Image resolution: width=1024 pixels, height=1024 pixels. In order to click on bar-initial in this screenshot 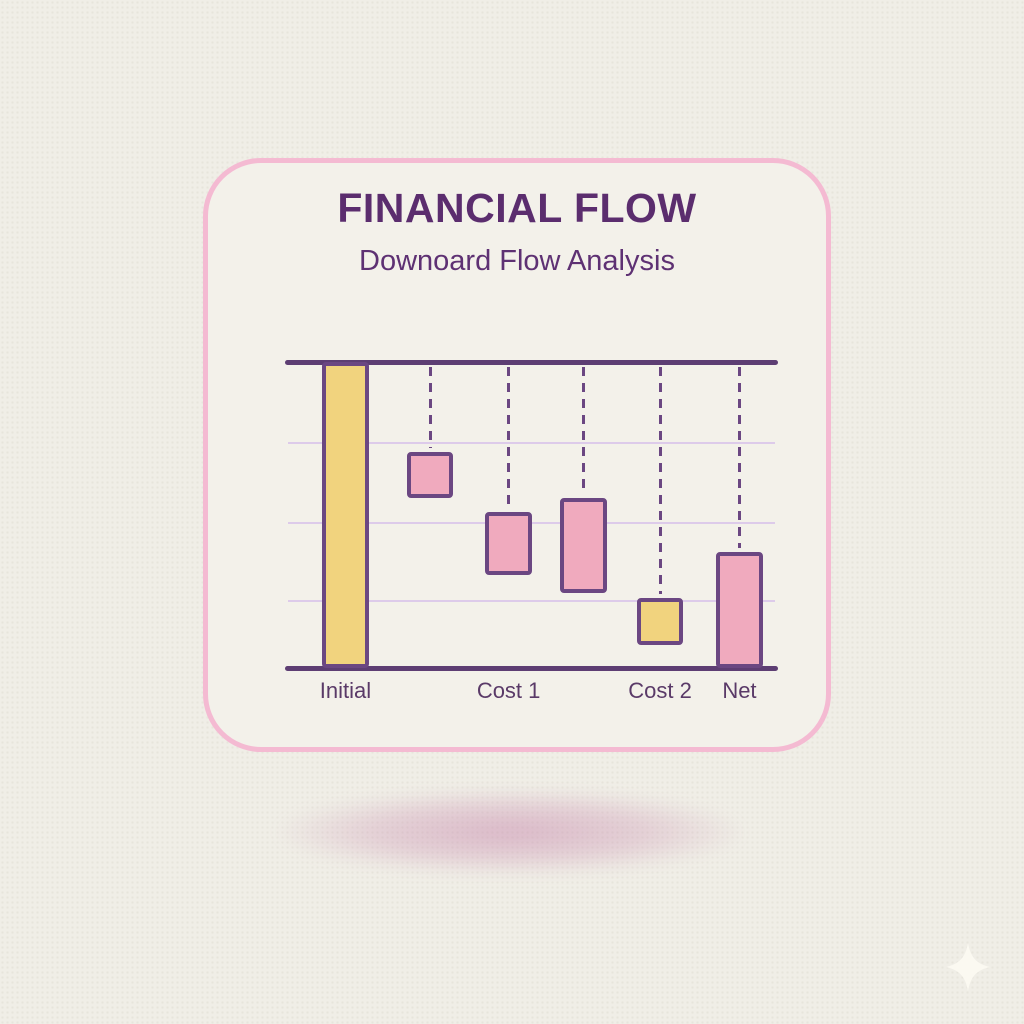, I will do `click(345, 515)`.